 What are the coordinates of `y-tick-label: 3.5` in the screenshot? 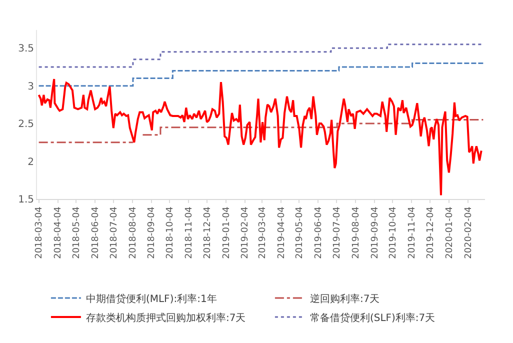 It's located at (26, 49).